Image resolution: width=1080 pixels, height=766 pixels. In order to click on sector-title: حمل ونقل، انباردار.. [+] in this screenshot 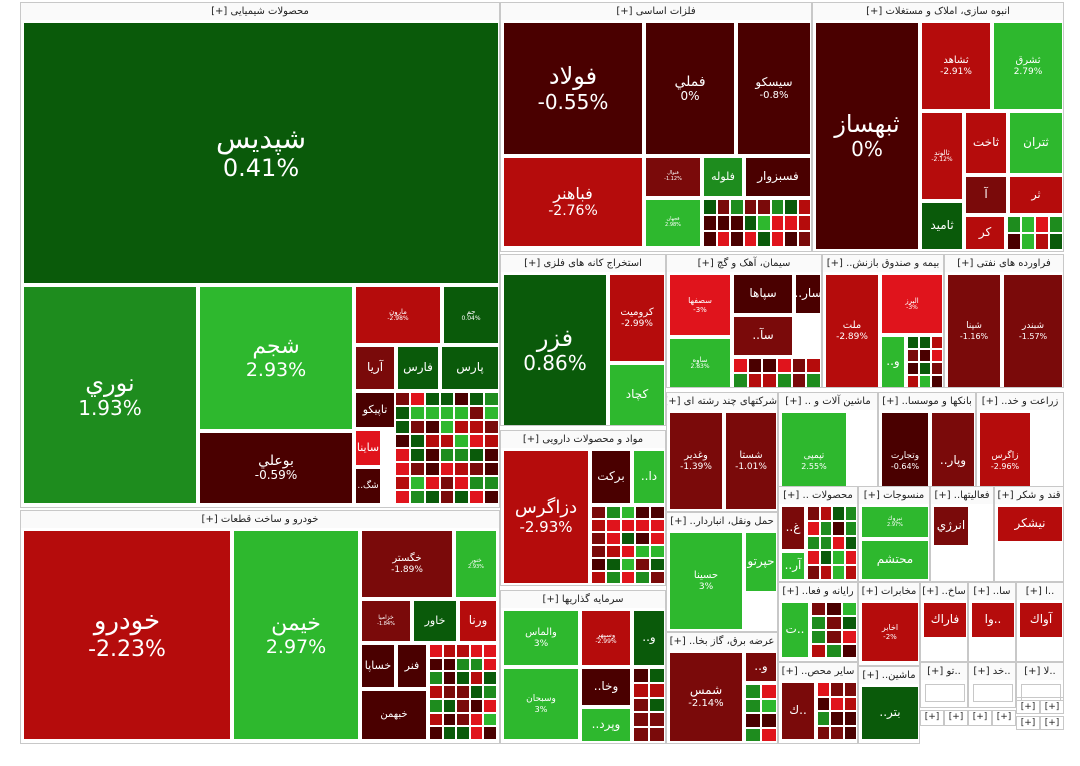, I will do `click(722, 521)`.